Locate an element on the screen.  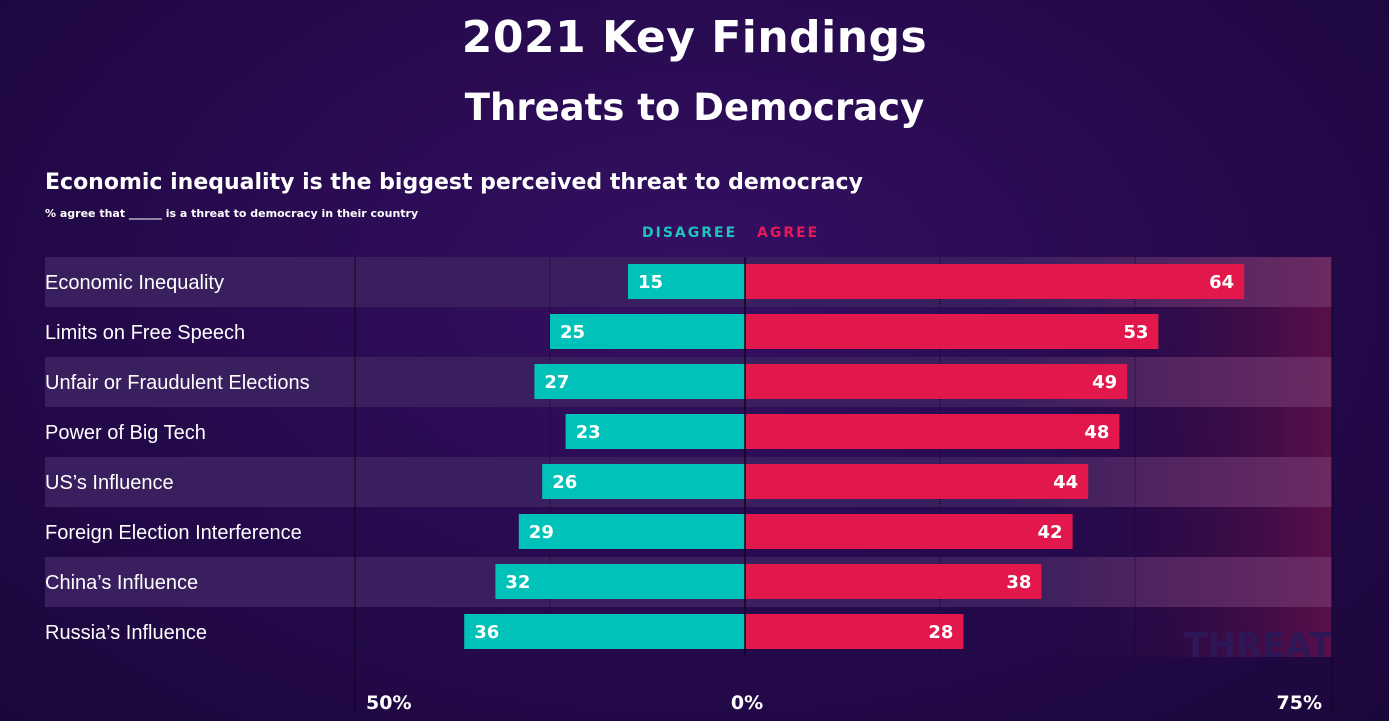
page-subtitle: Threats to Democracy is located at coordinates (694, 107).